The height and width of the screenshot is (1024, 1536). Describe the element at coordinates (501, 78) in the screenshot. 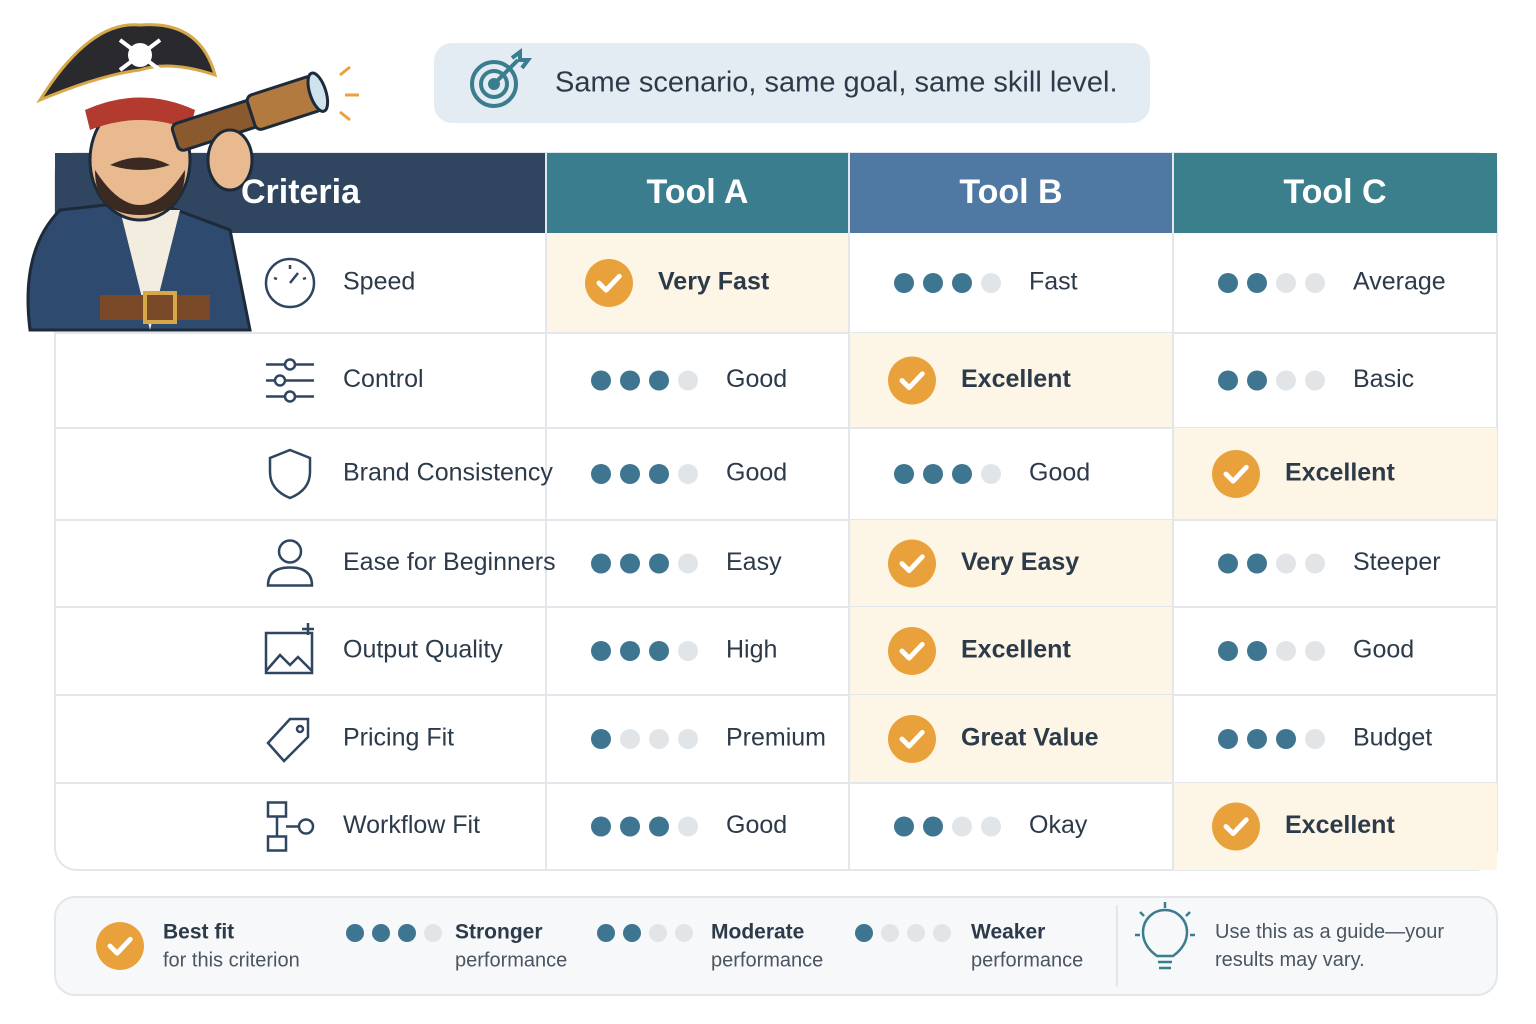

I see `target-icon` at that location.